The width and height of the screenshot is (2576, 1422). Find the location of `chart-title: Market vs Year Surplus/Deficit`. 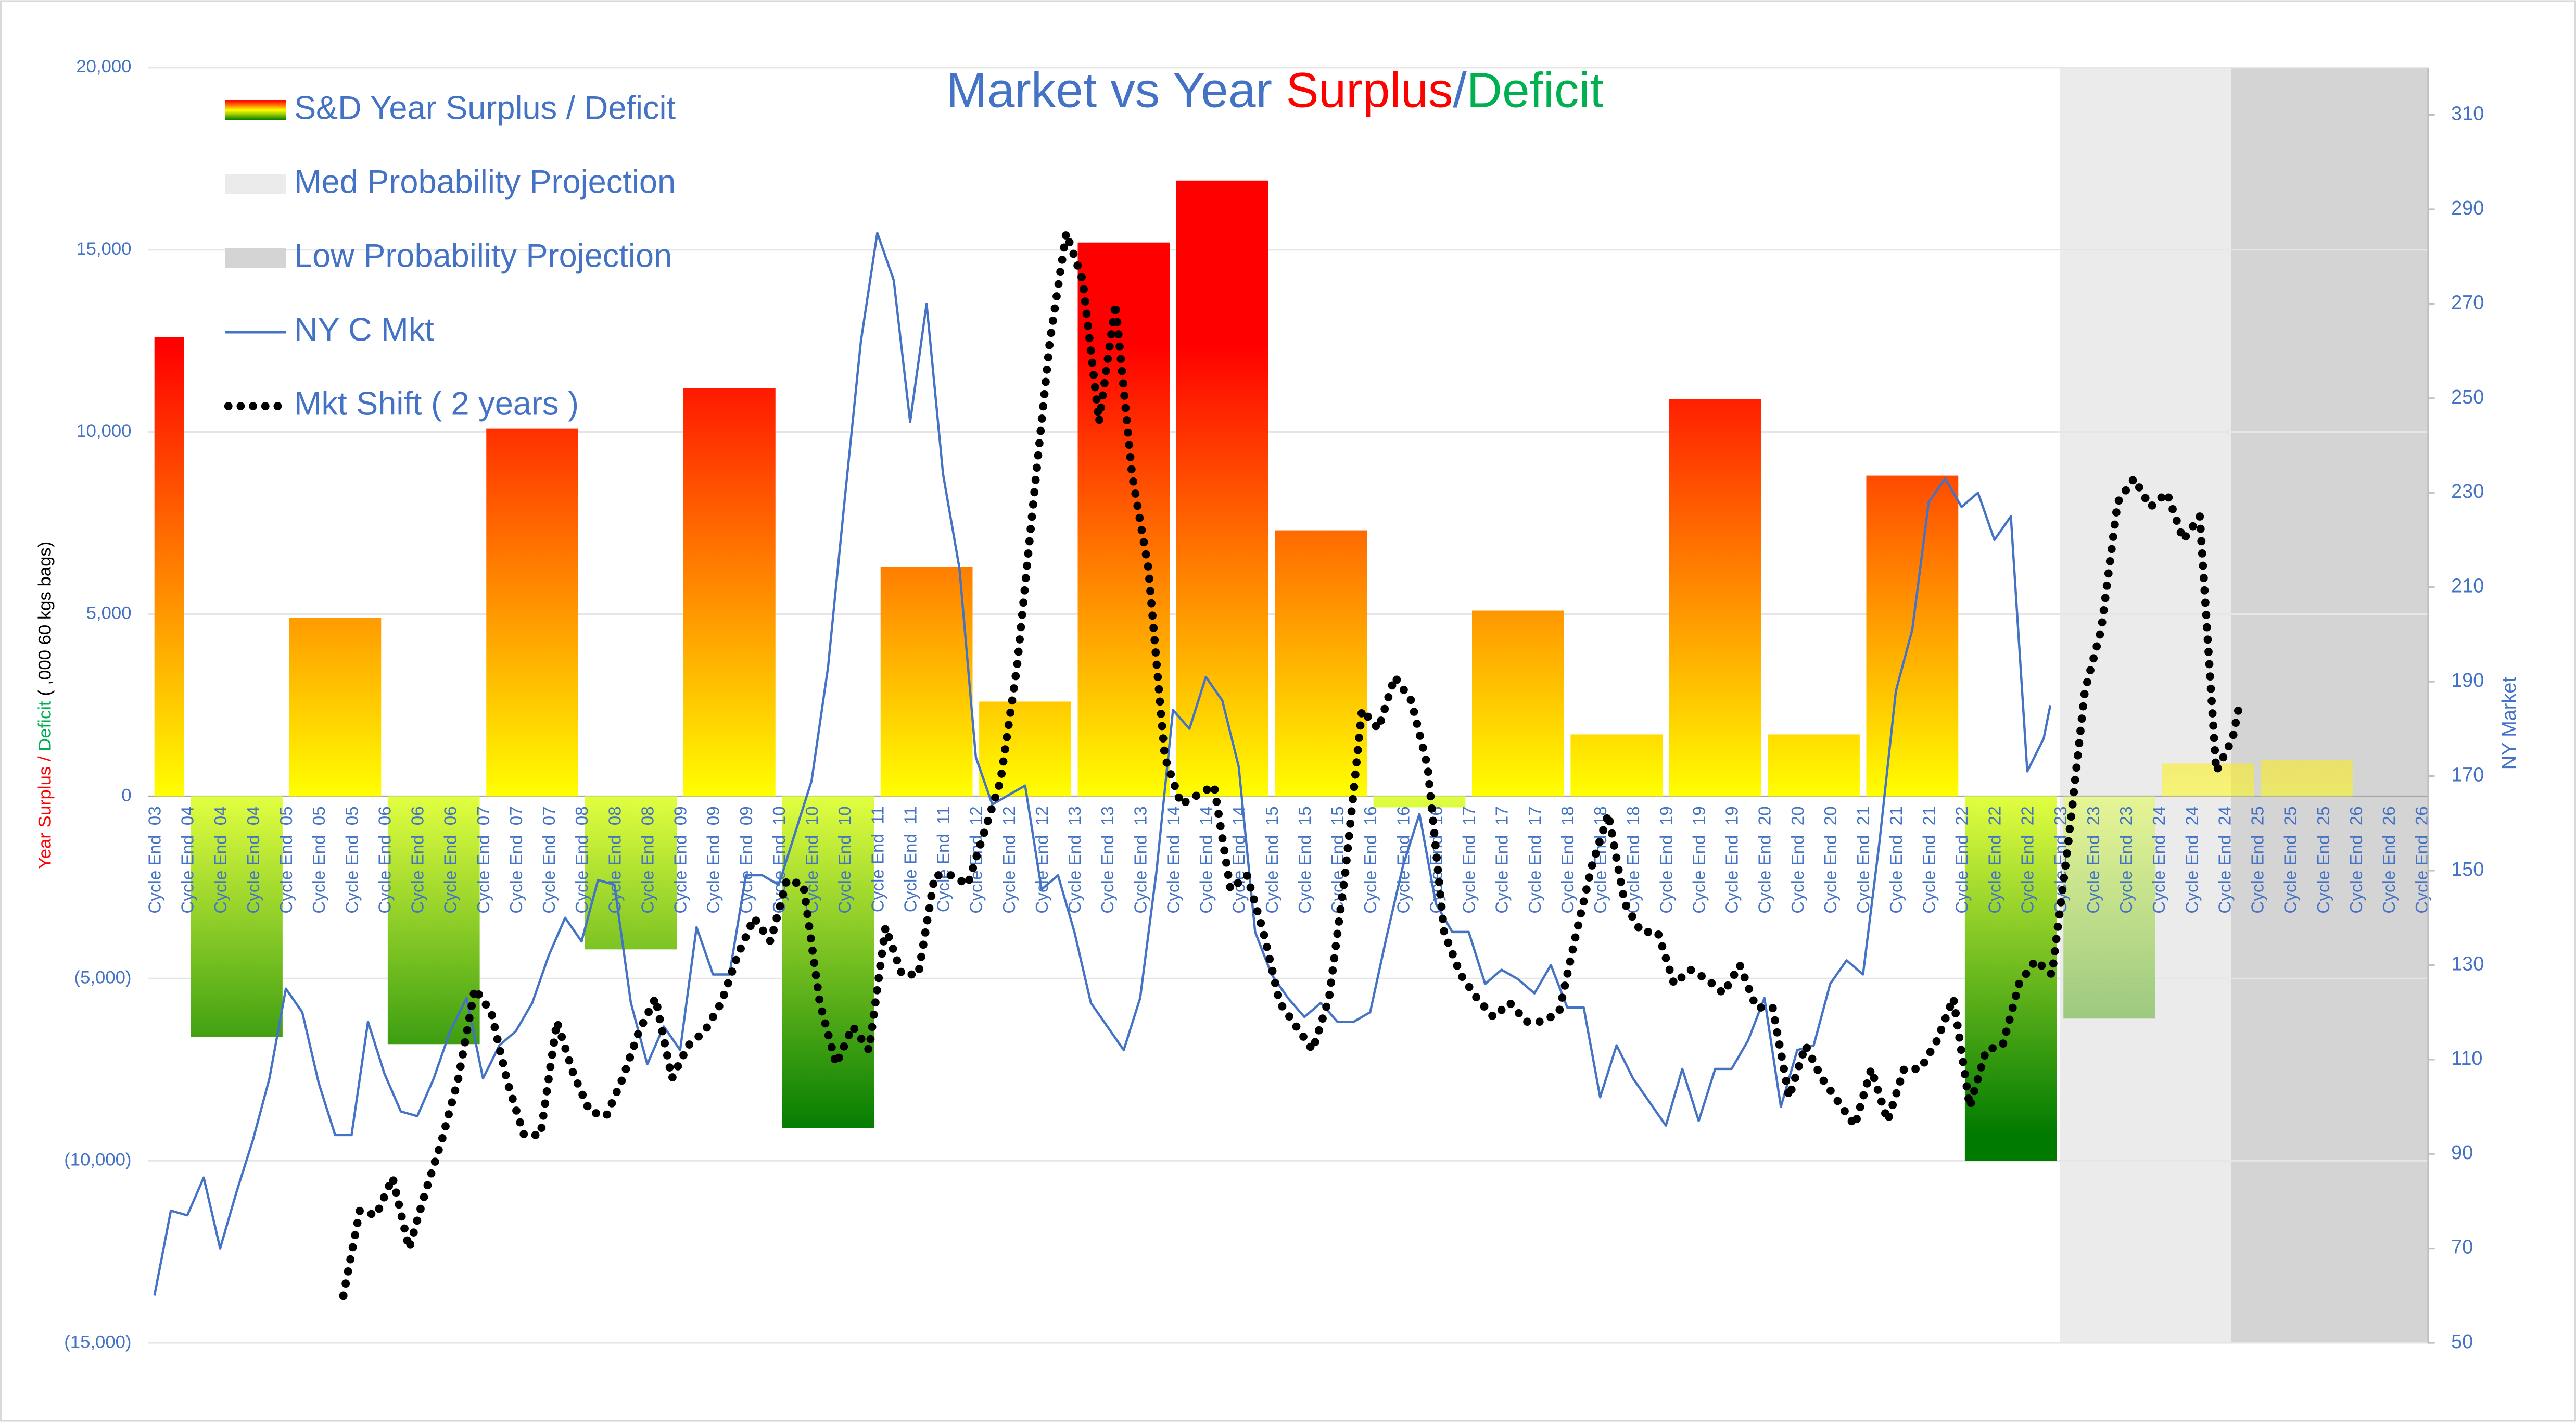

chart-title: Market vs Year Surplus/Deficit is located at coordinates (1275, 90).